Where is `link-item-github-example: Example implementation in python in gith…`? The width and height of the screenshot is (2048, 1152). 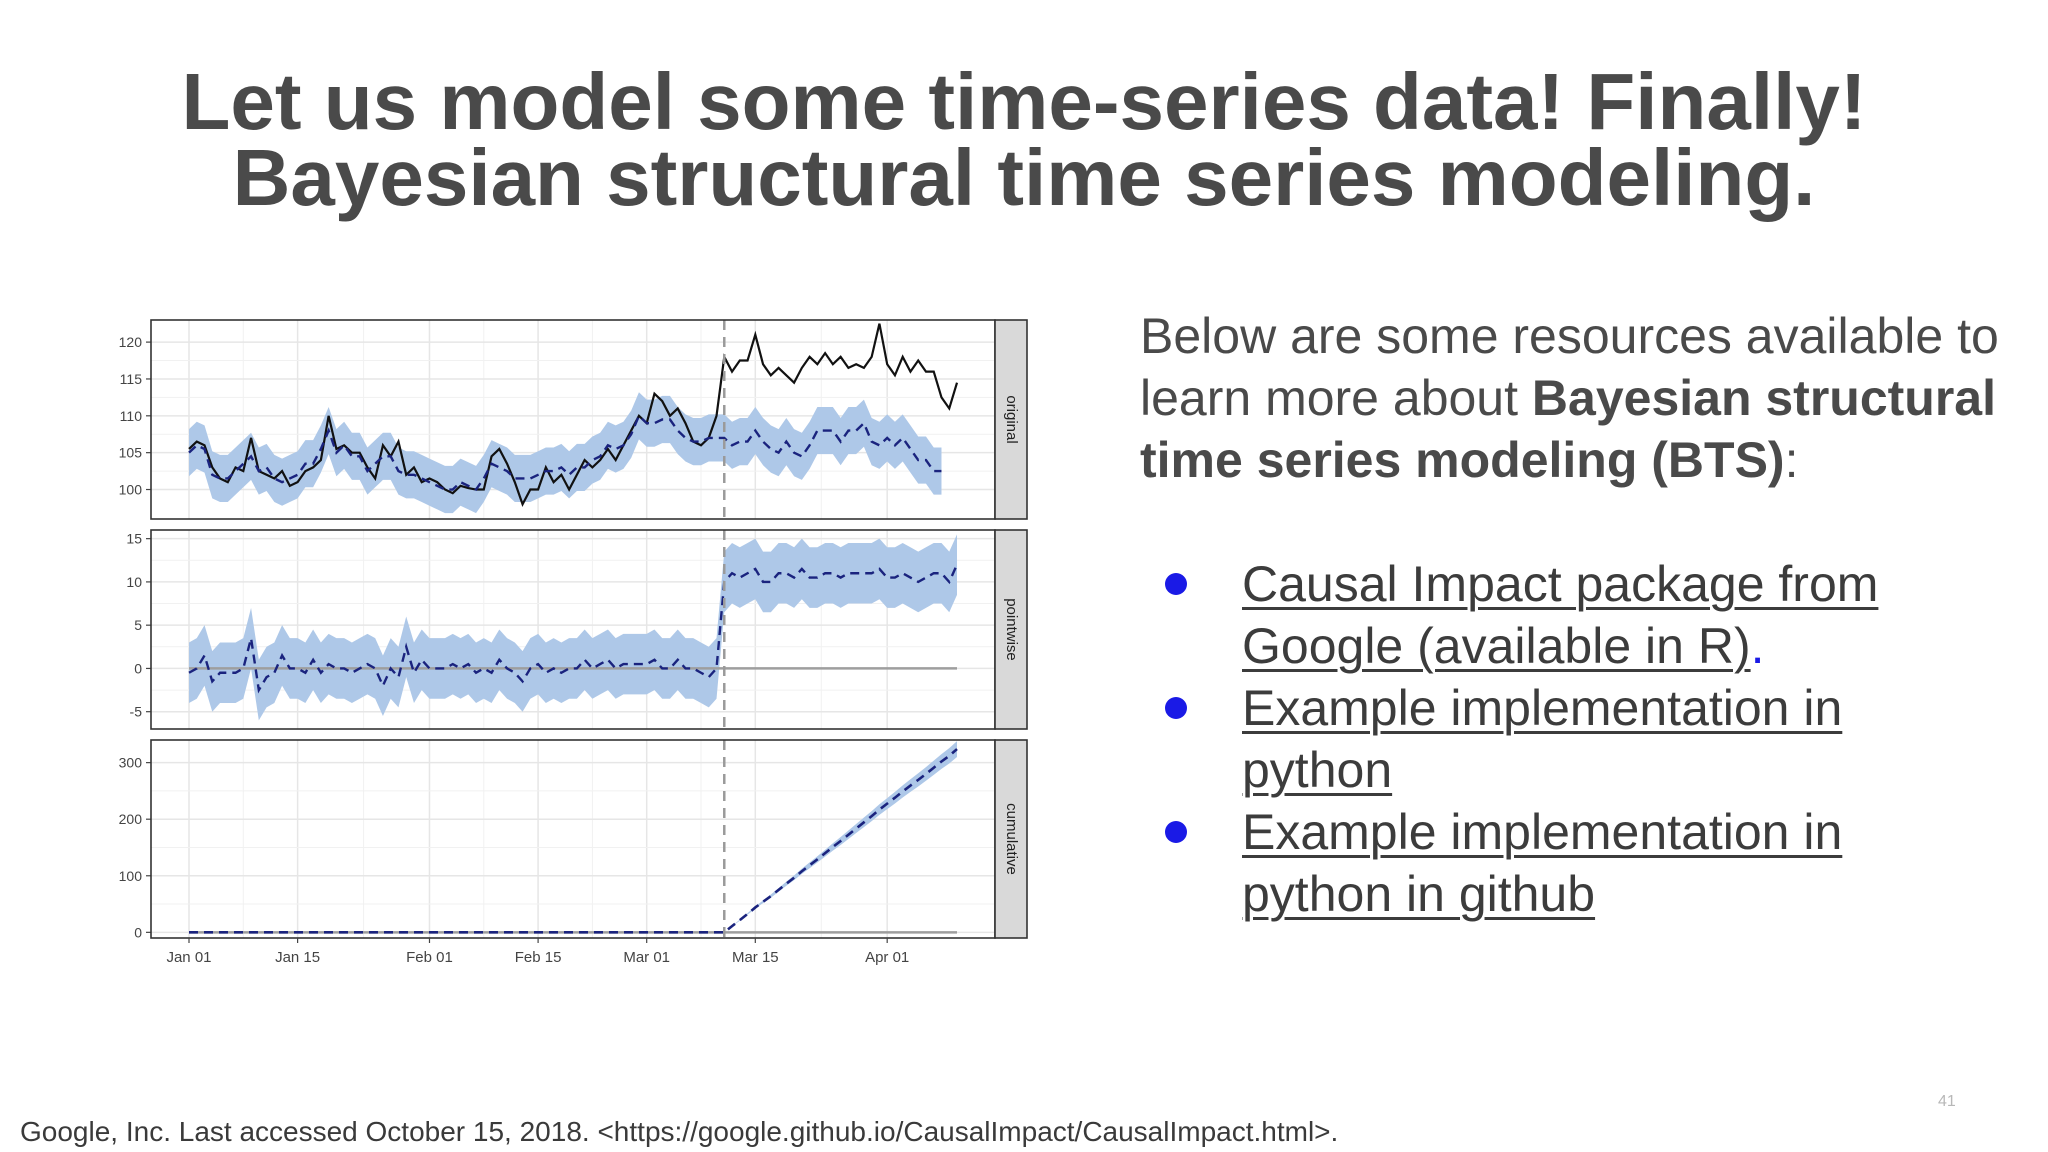
link-item-github-example: Example implementation in python in gith… is located at coordinates (1570, 863).